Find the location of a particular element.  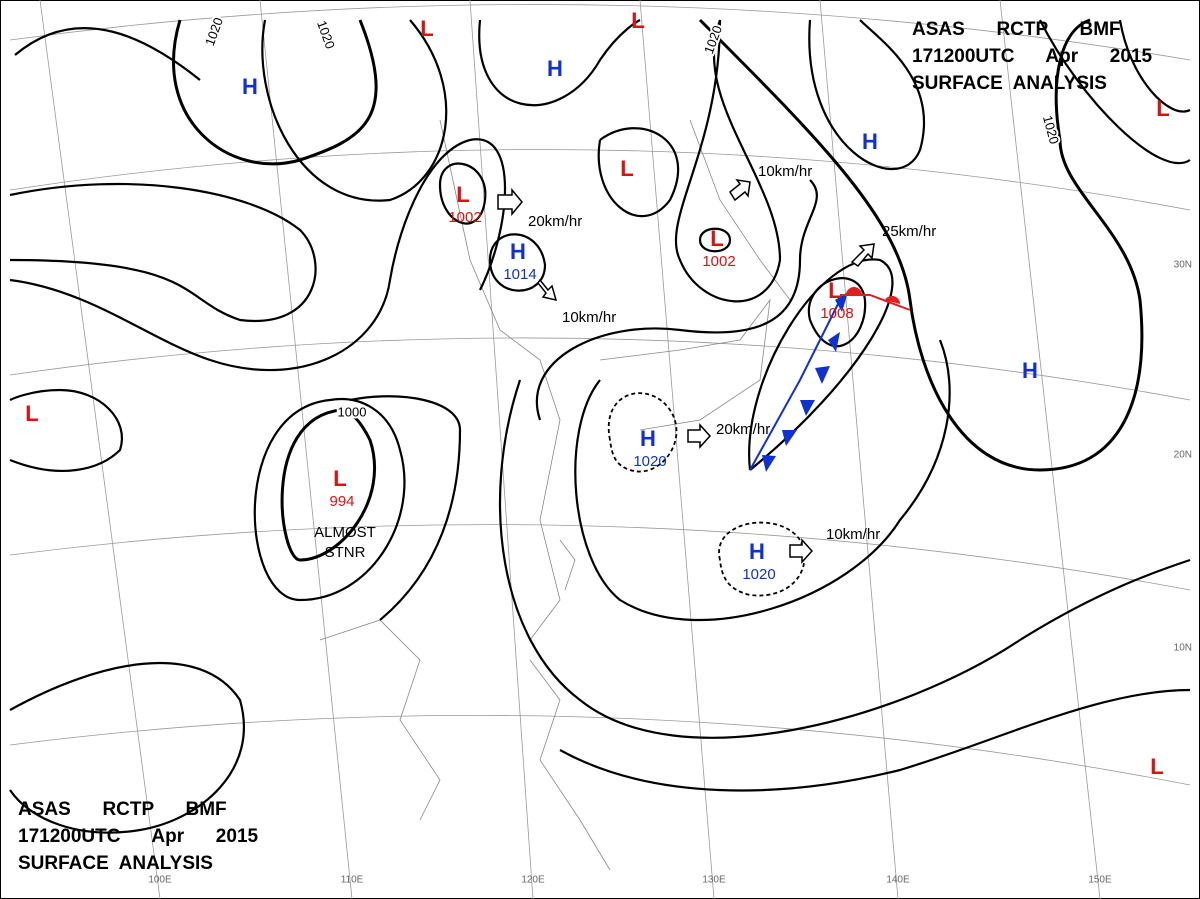

latitude-label: 30N is located at coordinates (1183, 265).